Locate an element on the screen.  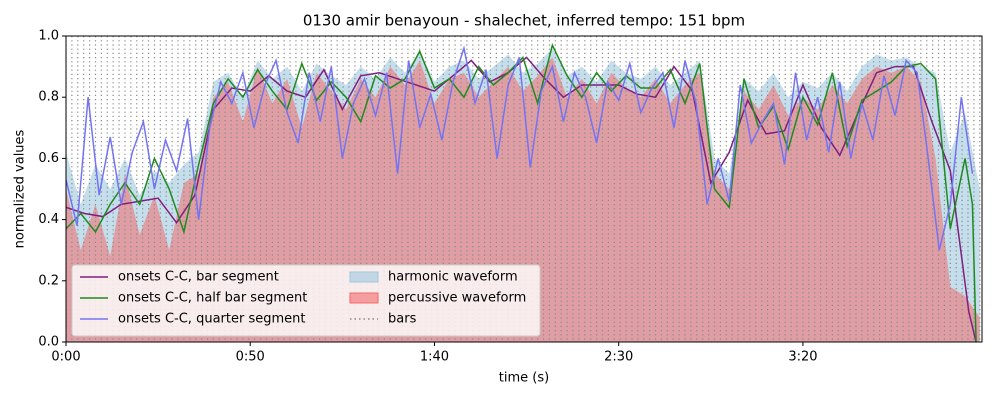
x-tick-label: 2:30 is located at coordinates (618, 357).